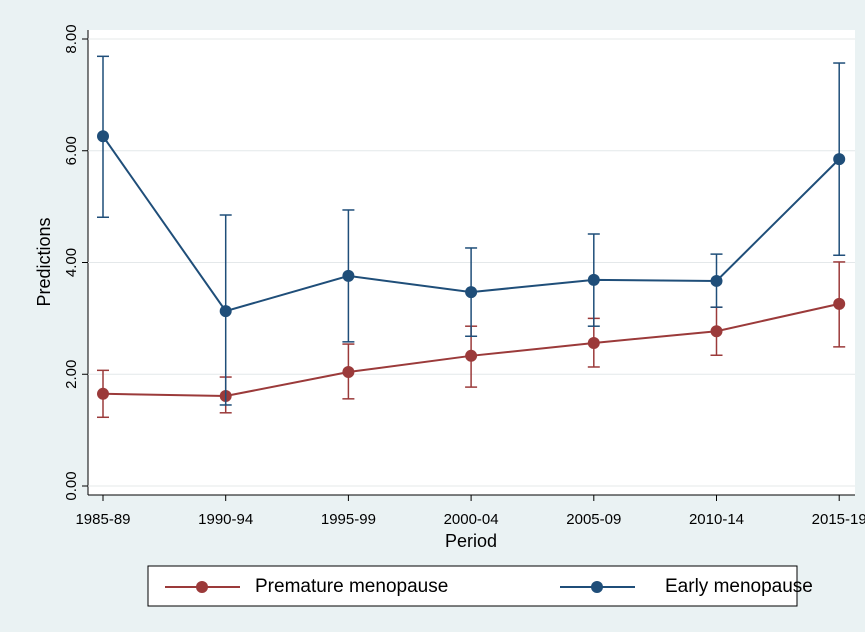  What do you see at coordinates (472, 586) in the screenshot?
I see `legend` at bounding box center [472, 586].